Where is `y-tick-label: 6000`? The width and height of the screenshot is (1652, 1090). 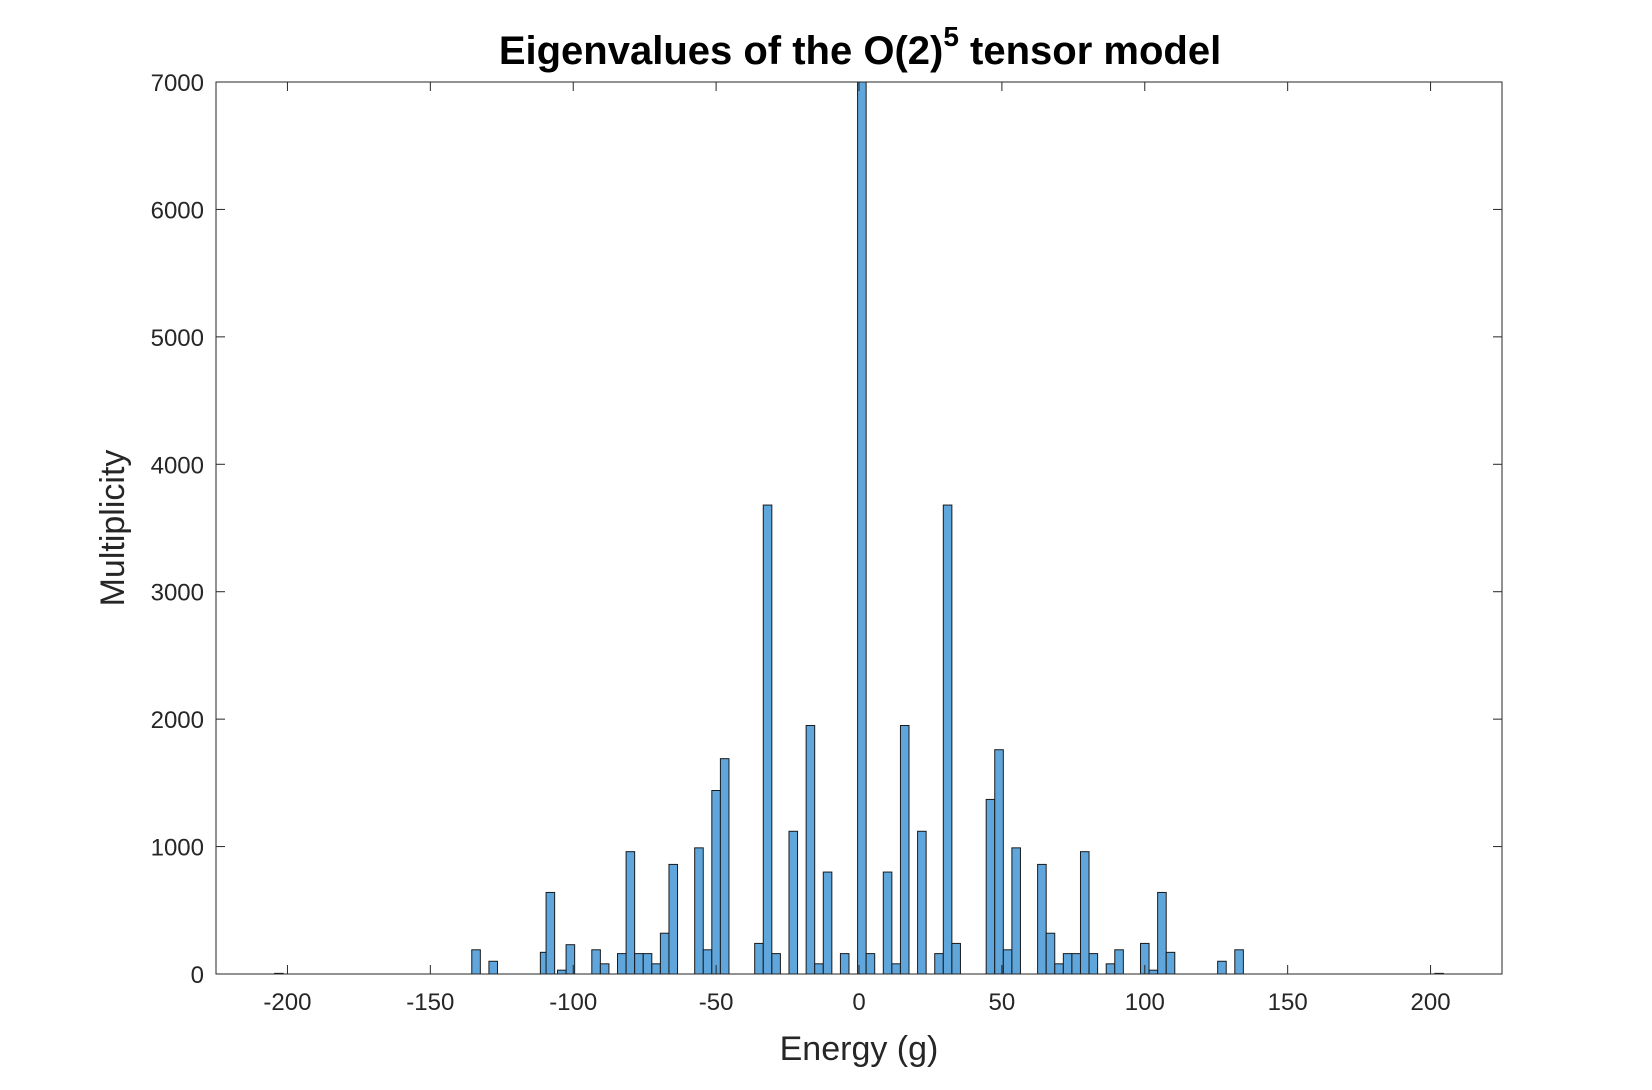 y-tick-label: 6000 is located at coordinates (177, 210).